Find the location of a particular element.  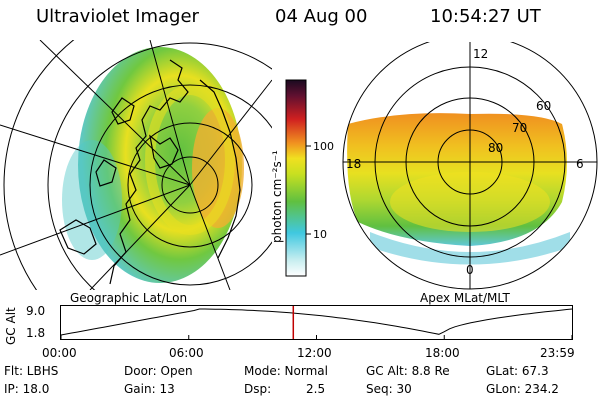

gain-info: Gain: 13 is located at coordinates (149, 389).